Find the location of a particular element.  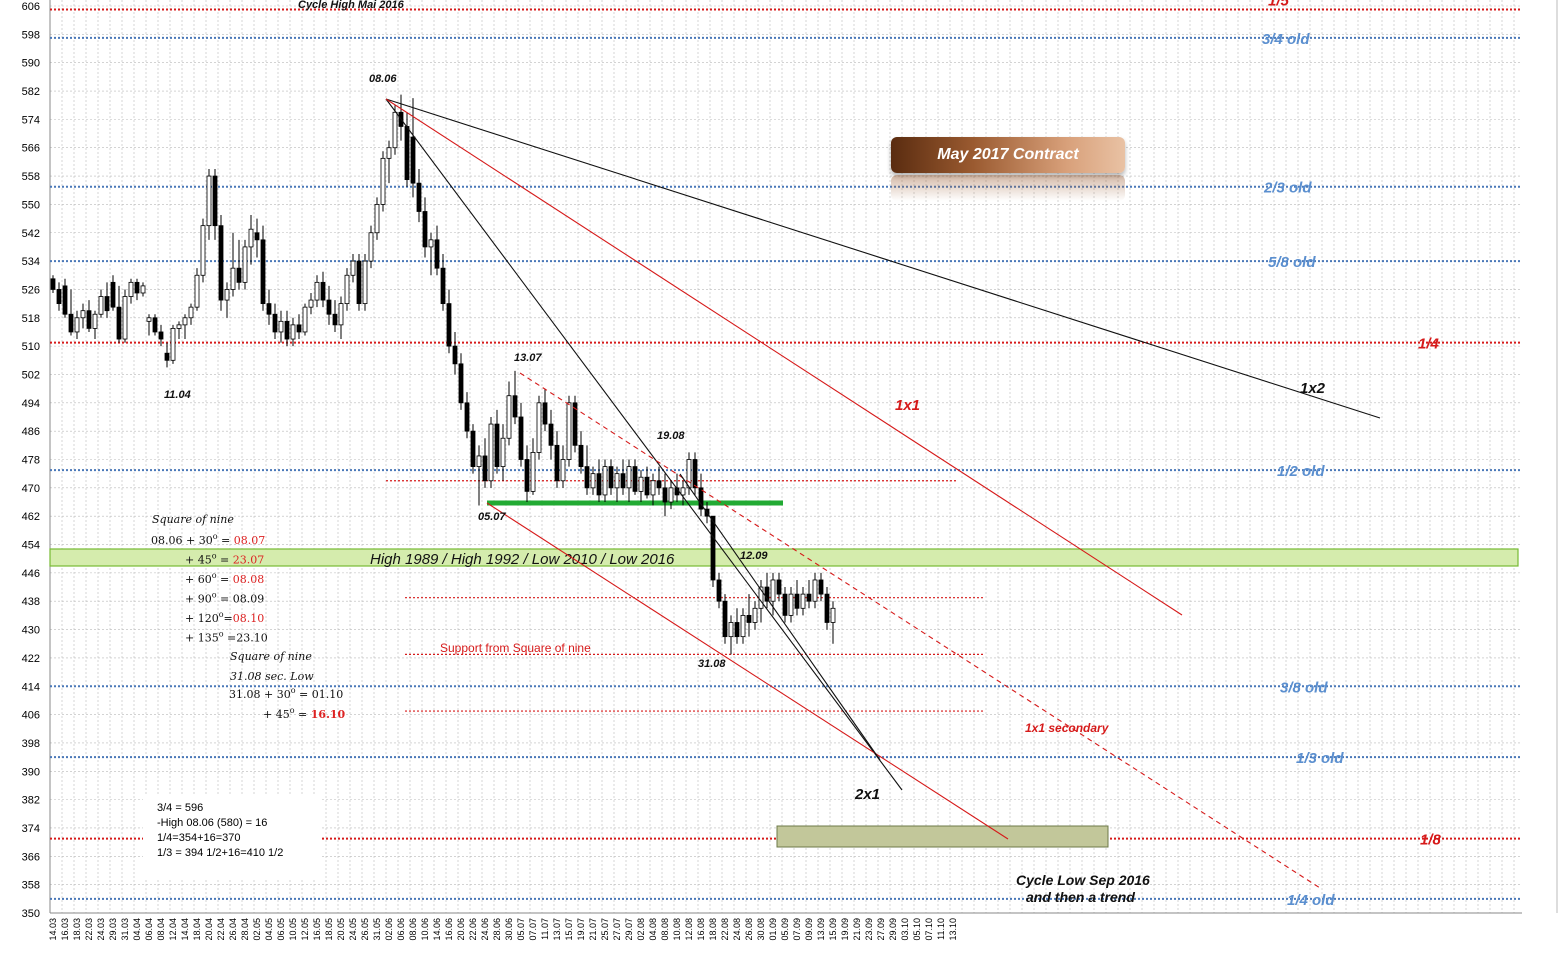

x-tick-label: 16.03 is located at coordinates (65, 929).